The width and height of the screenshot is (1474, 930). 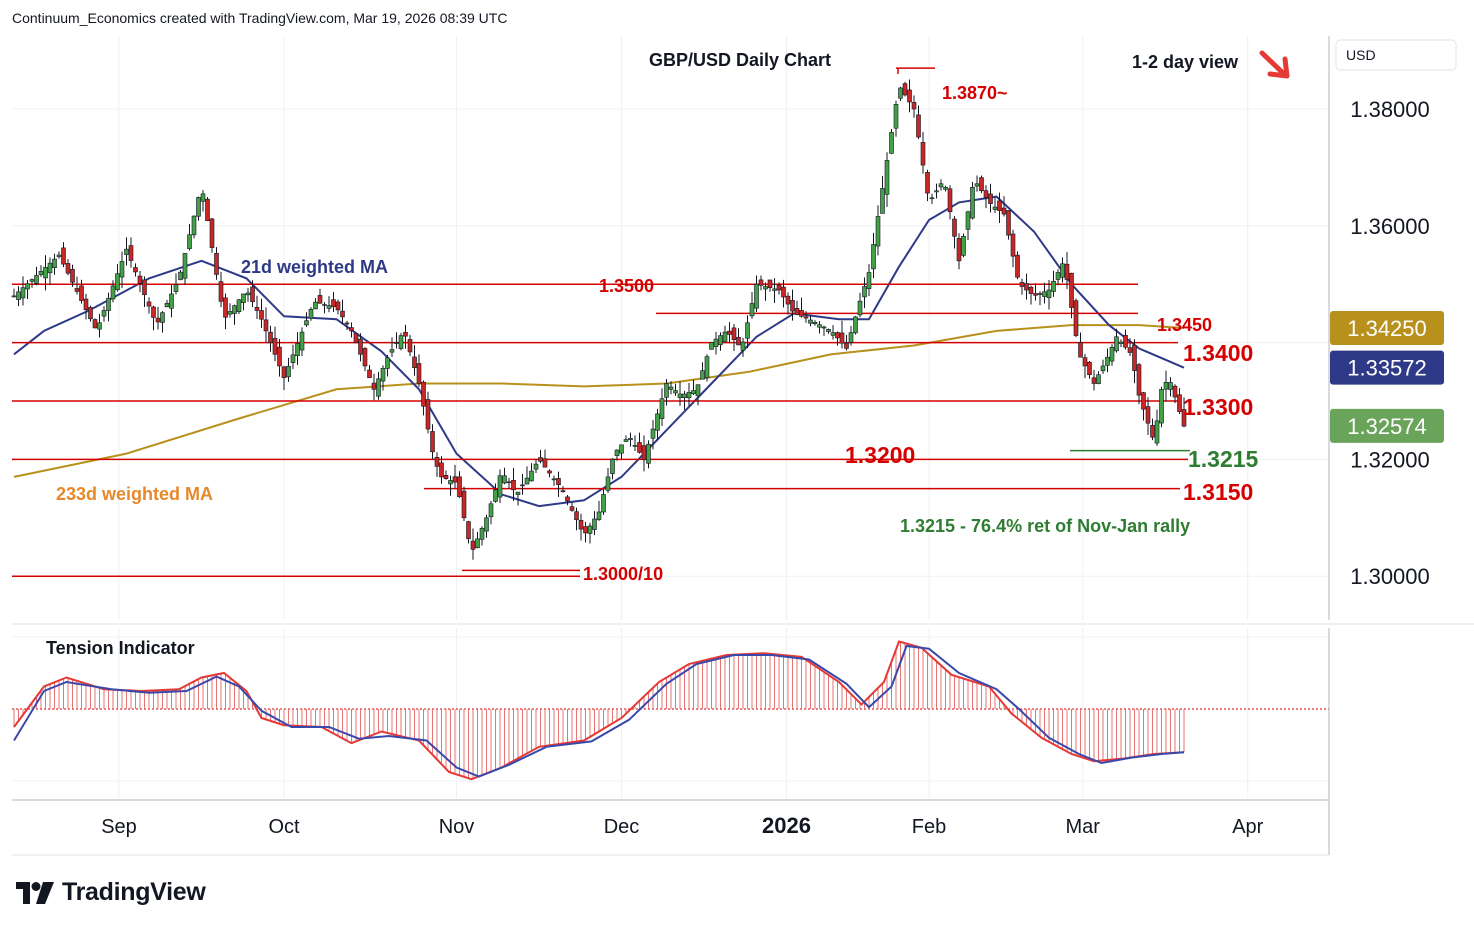 What do you see at coordinates (314, 267) in the screenshot?
I see `ma21-label: 21d weighted MA` at bounding box center [314, 267].